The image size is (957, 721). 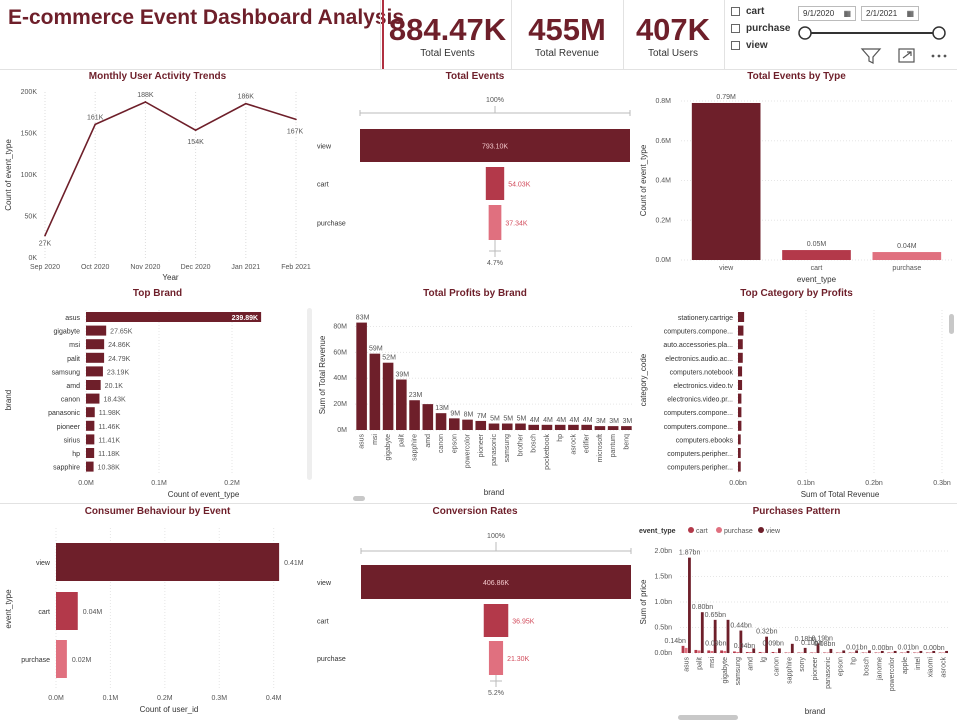 What do you see at coordinates (705, 318) in the screenshot?
I see `category-label: stationery.cartrige` at bounding box center [705, 318].